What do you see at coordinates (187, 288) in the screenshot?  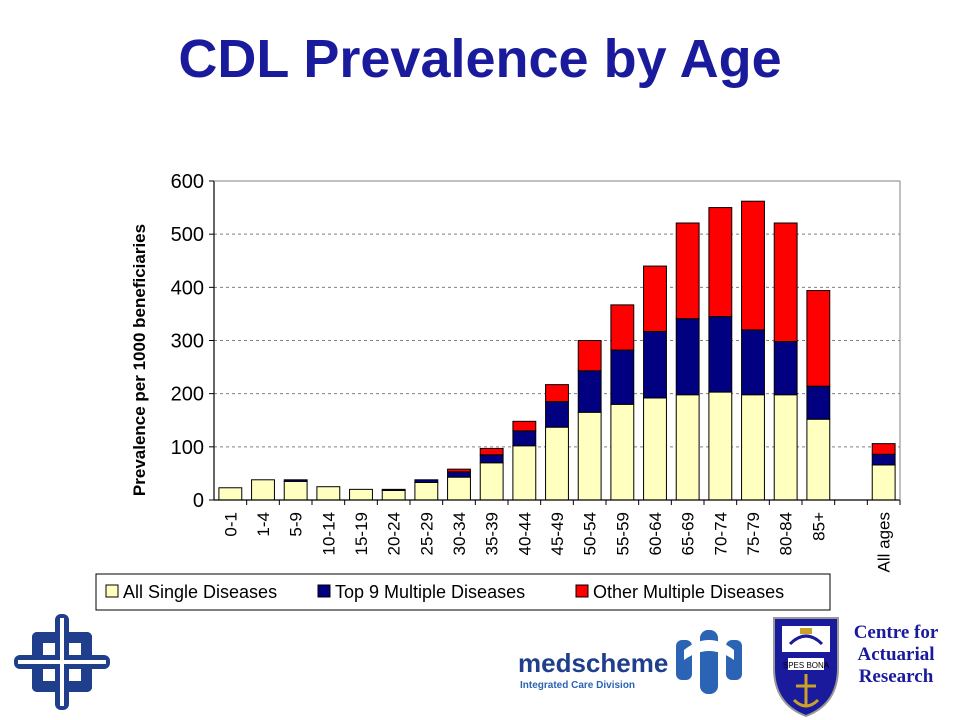 I see `y-tick-label: 400` at bounding box center [187, 288].